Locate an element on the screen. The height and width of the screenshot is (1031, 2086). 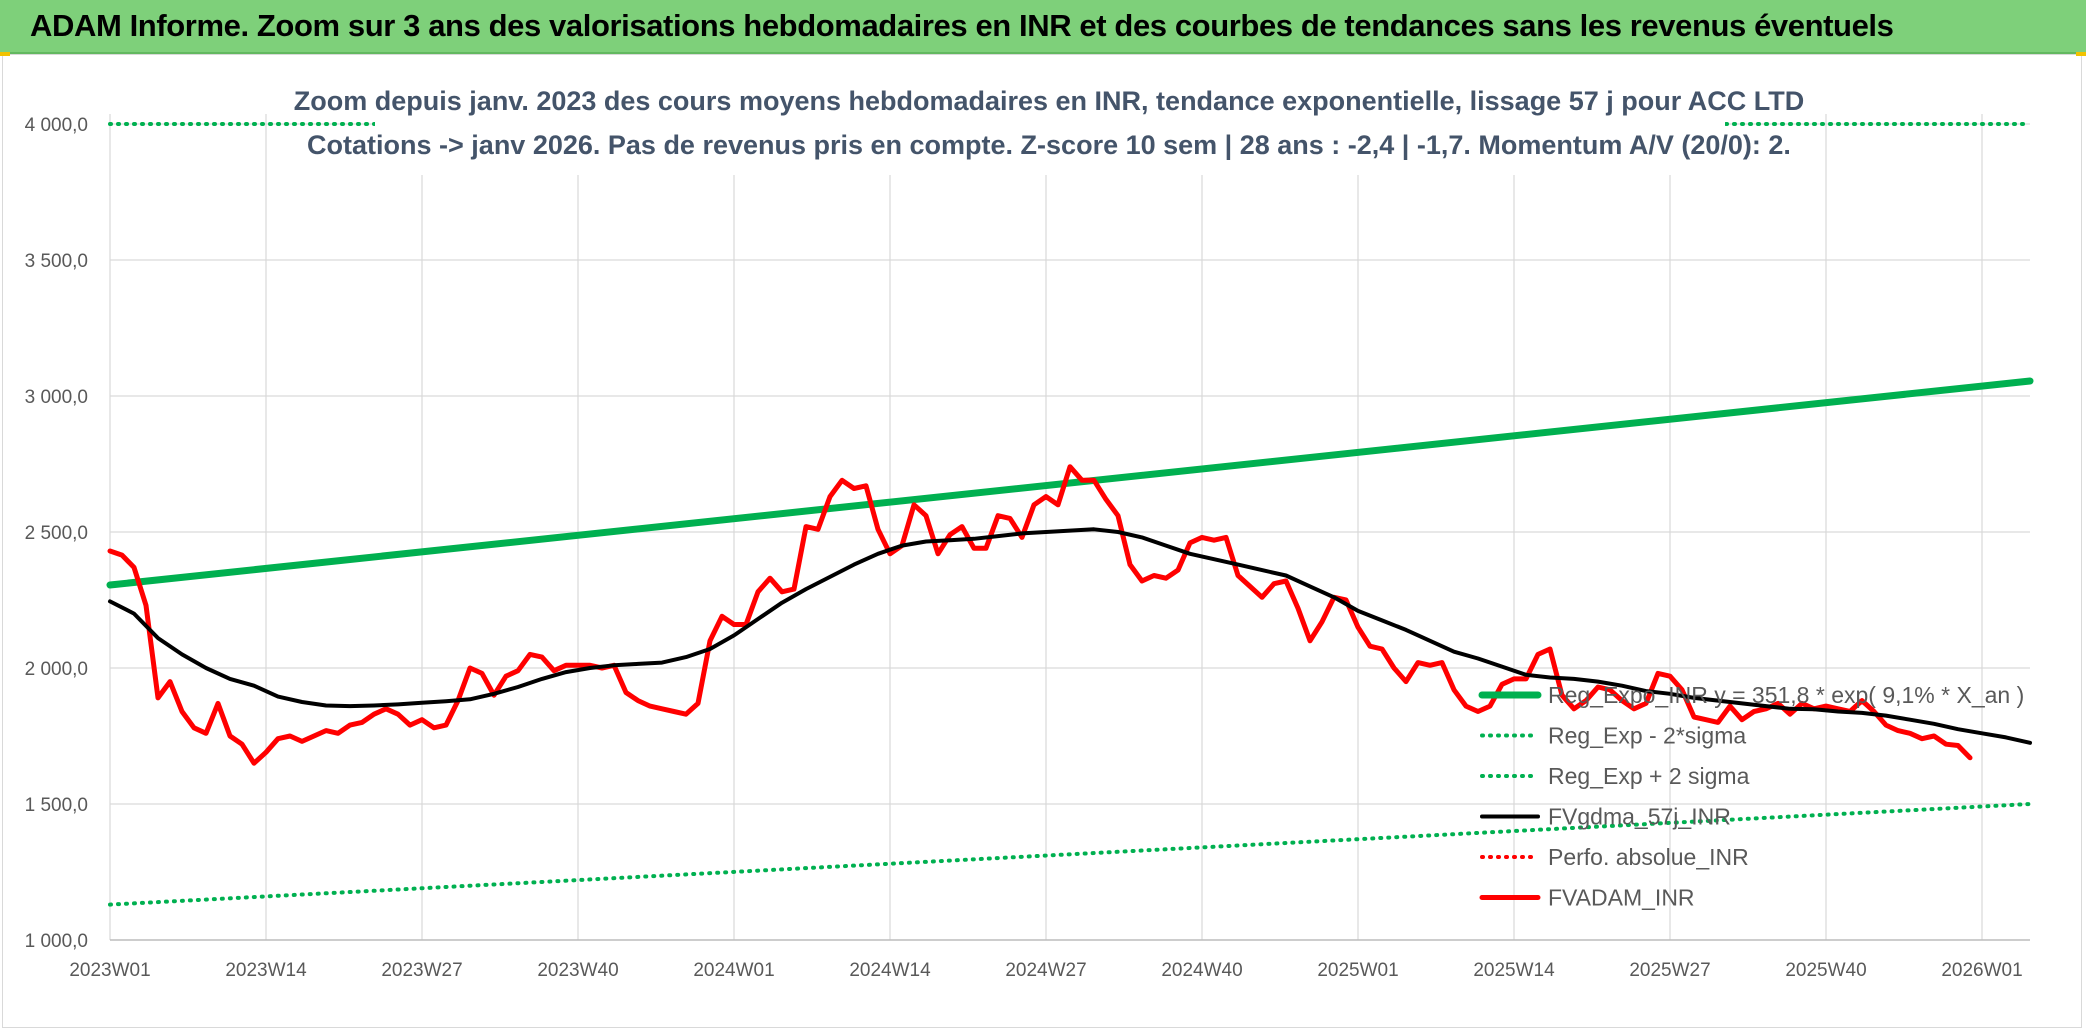
x-tick-label: 2023W40 is located at coordinates (577, 970).